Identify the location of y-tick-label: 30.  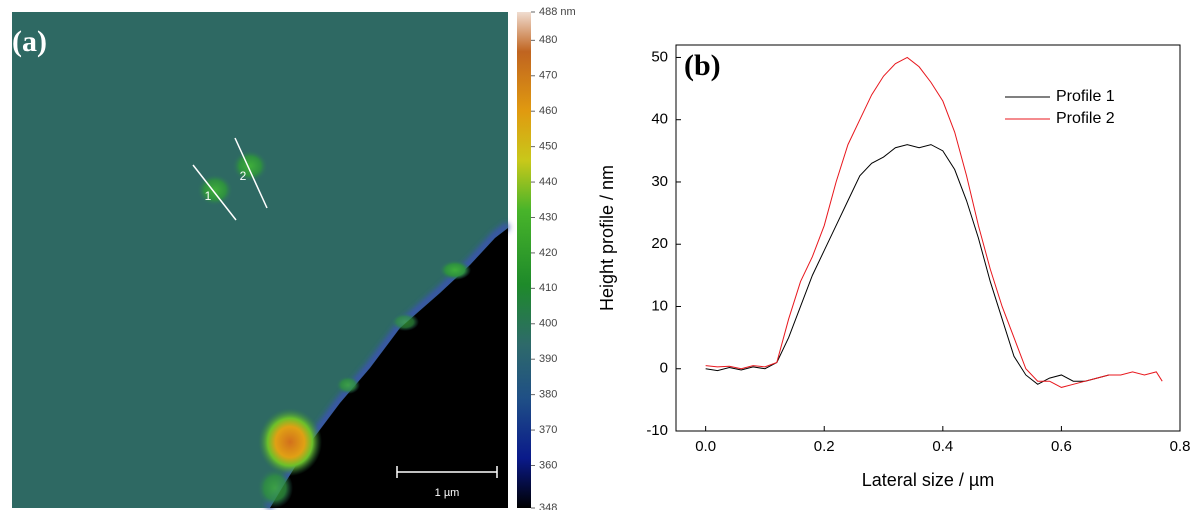
(659, 181).